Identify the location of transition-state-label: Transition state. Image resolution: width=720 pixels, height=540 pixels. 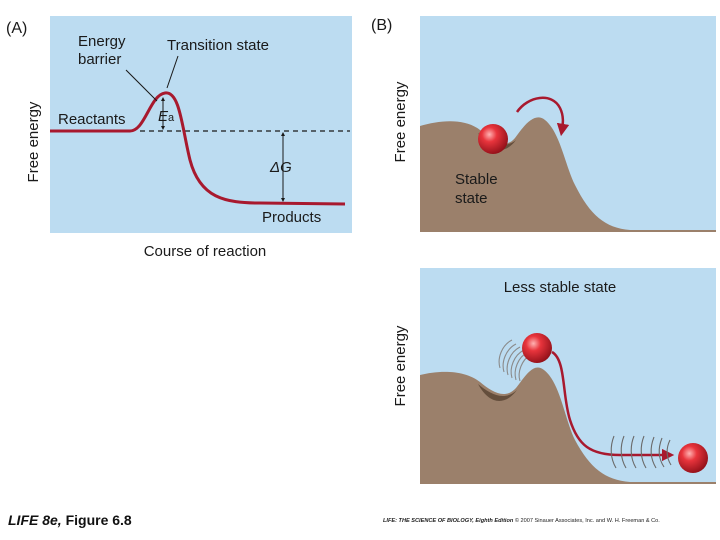
(218, 45).